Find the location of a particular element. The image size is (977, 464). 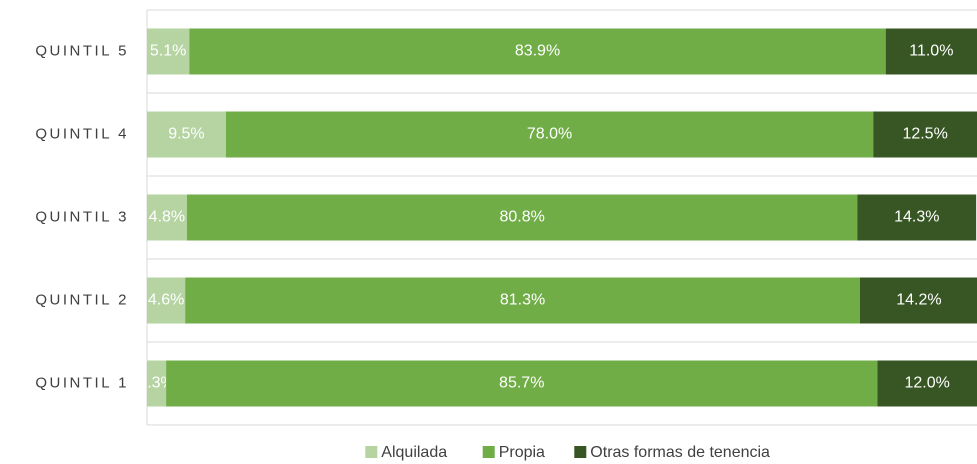

data-label: 14.2% is located at coordinates (918, 300).